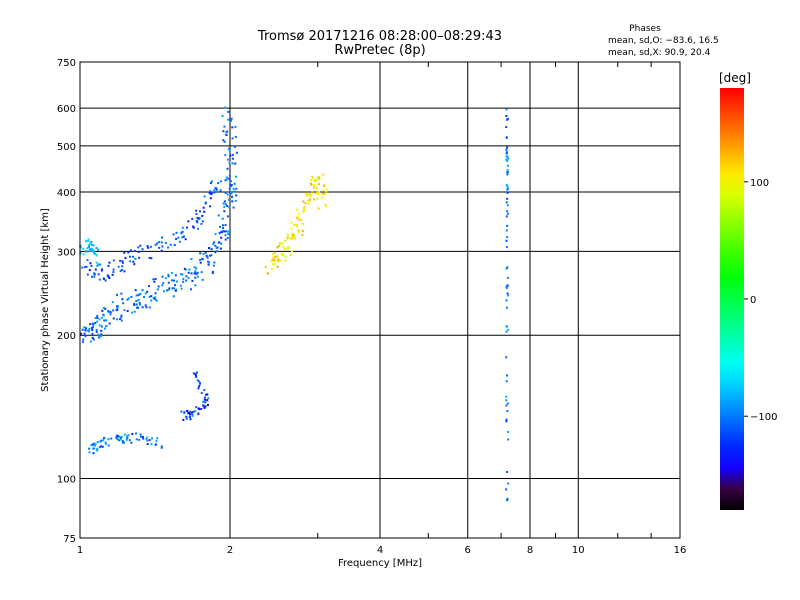  Describe the element at coordinates (66, 63) in the screenshot. I see `y-tick-label: 750` at that location.